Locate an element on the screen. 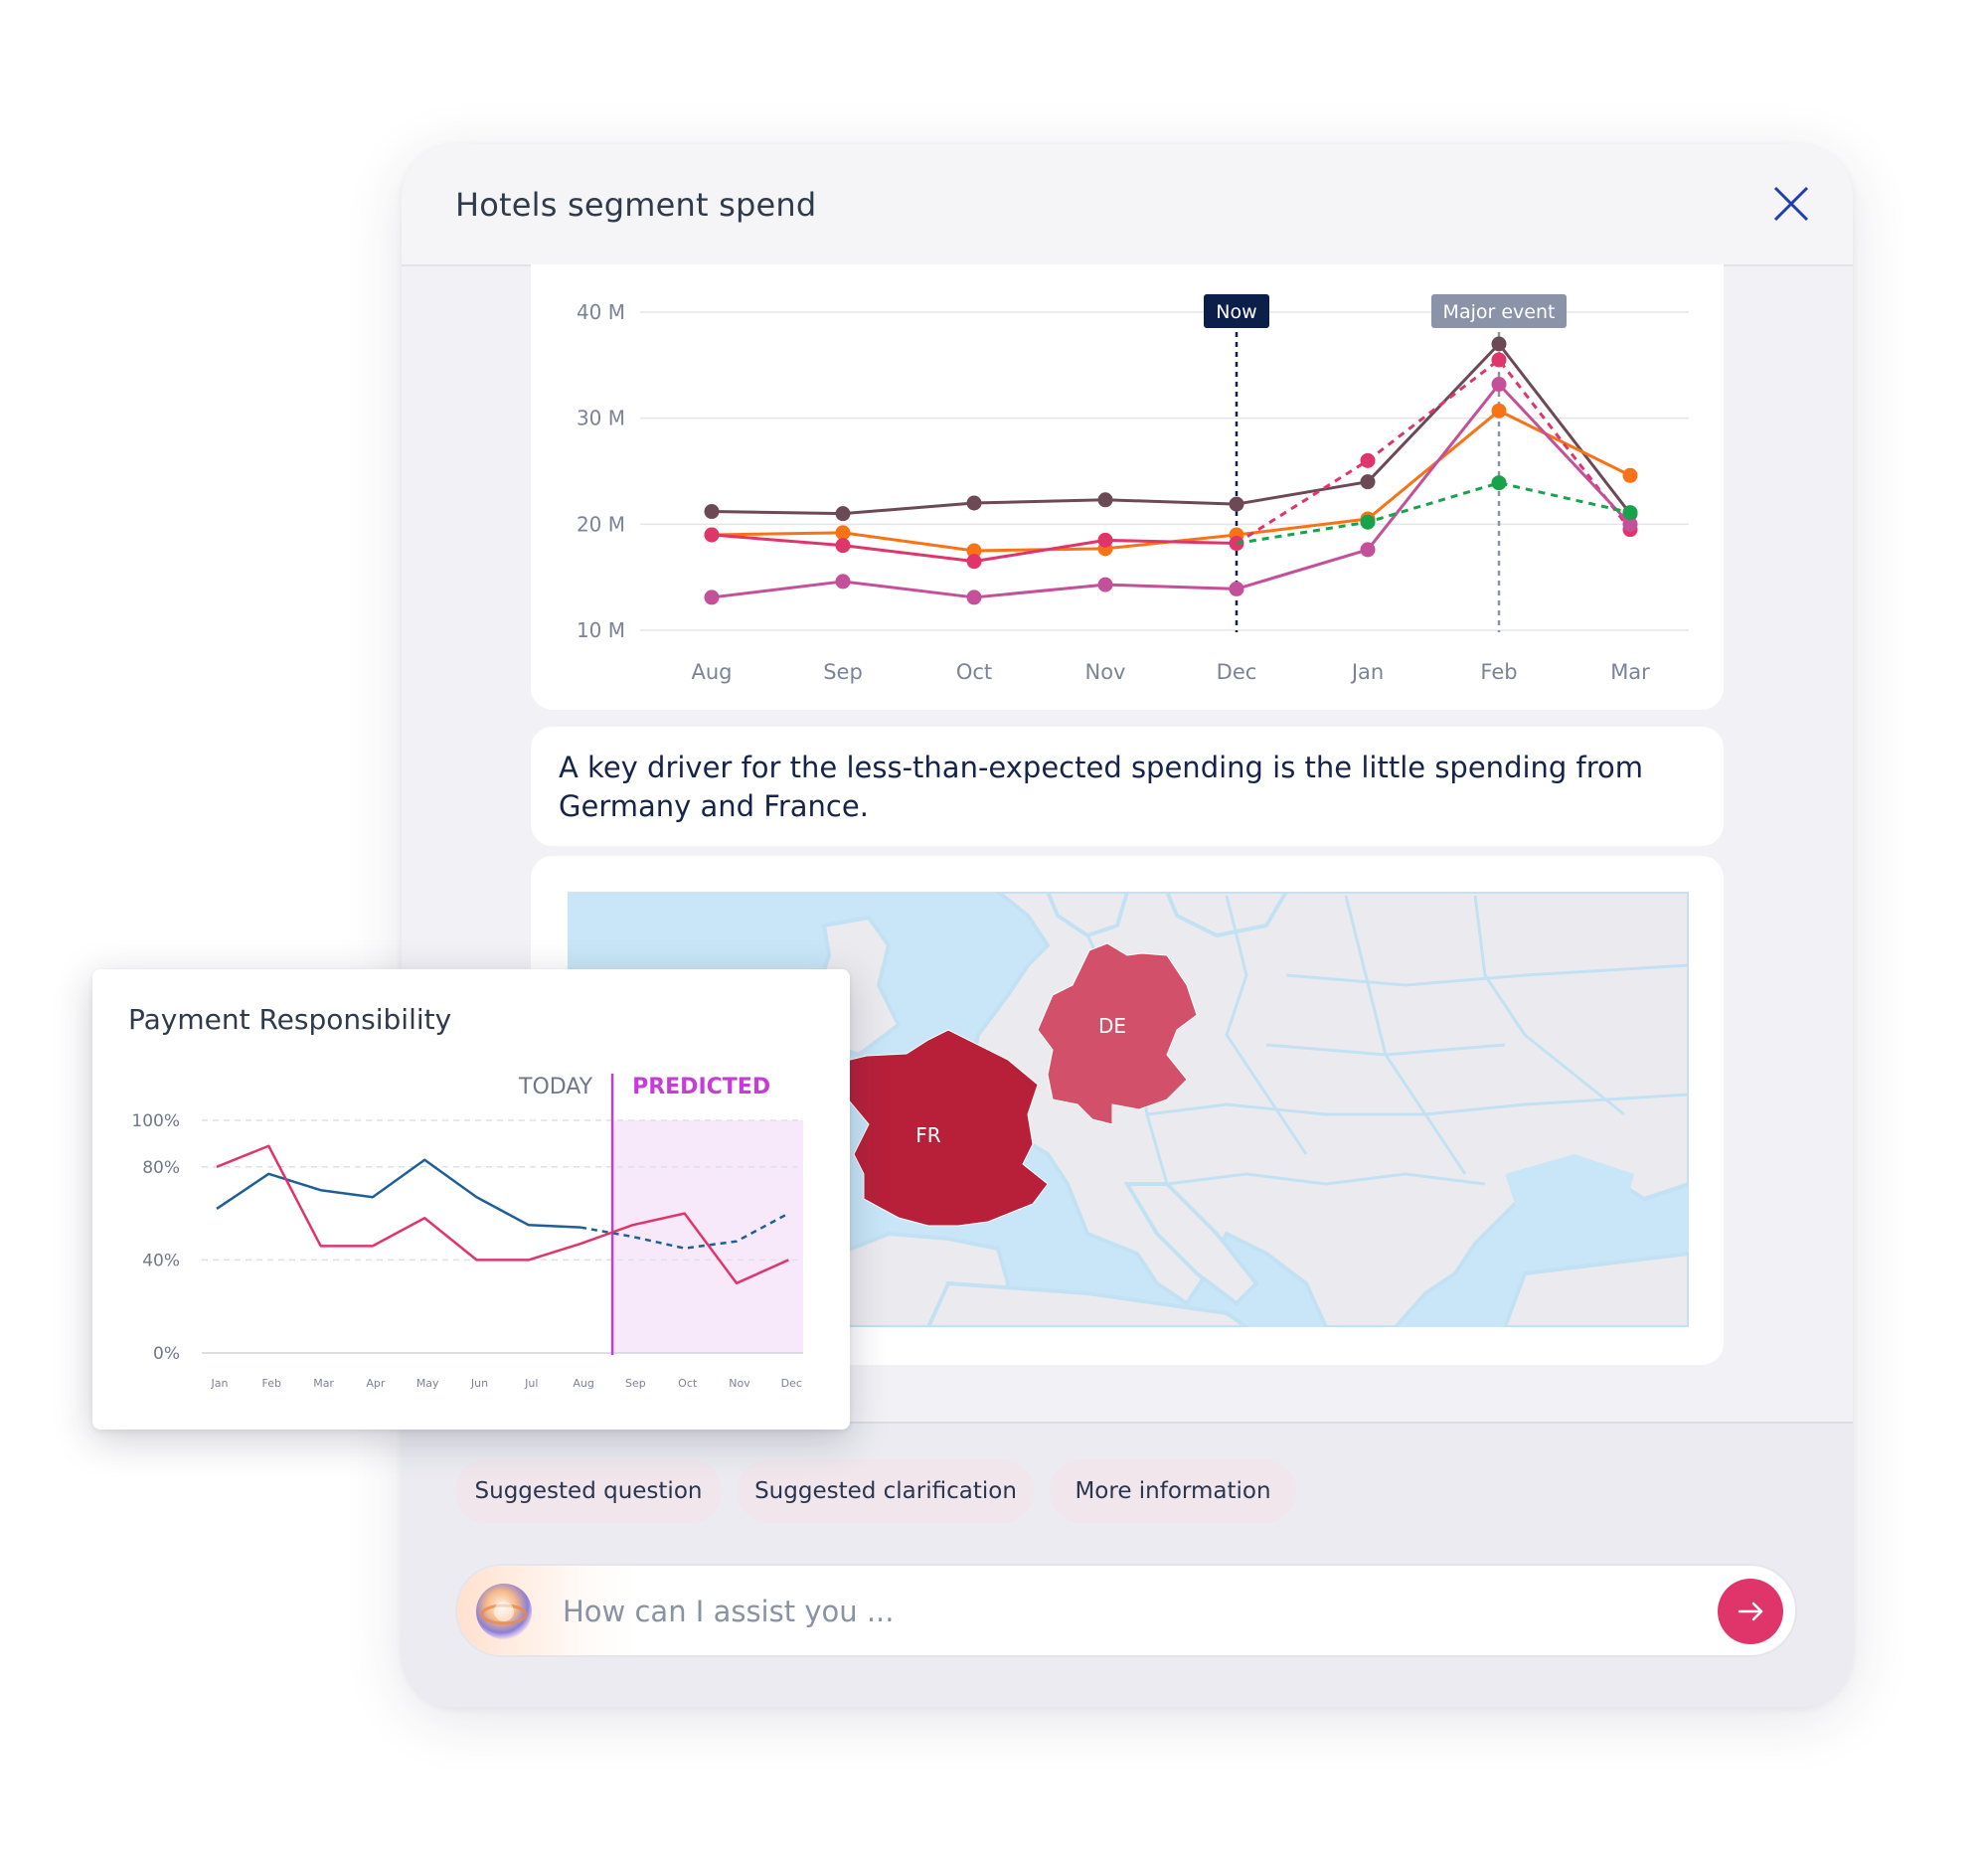 The height and width of the screenshot is (1855, 1988). y-tick-label: 30 M is located at coordinates (601, 418).